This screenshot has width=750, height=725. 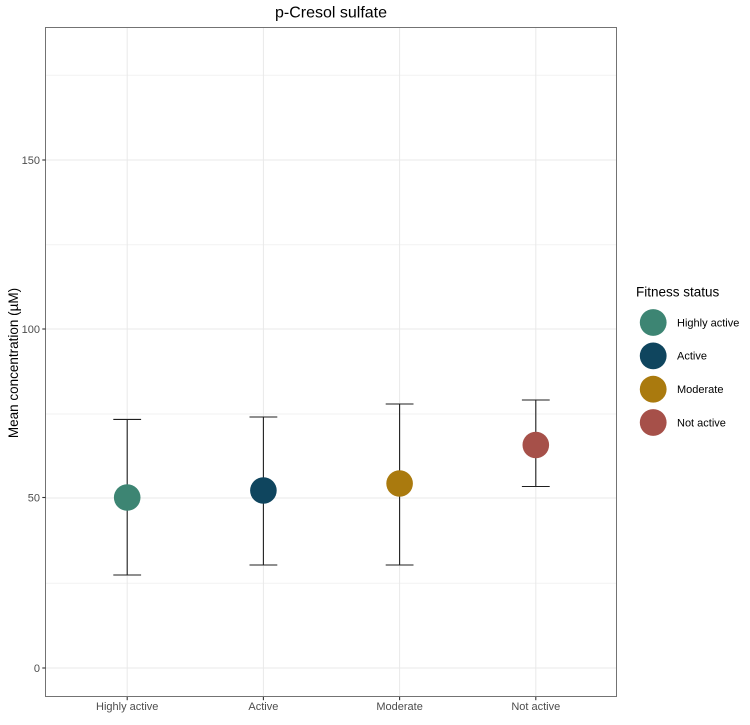 I want to click on svg-text: 100, so click(x=31, y=330).